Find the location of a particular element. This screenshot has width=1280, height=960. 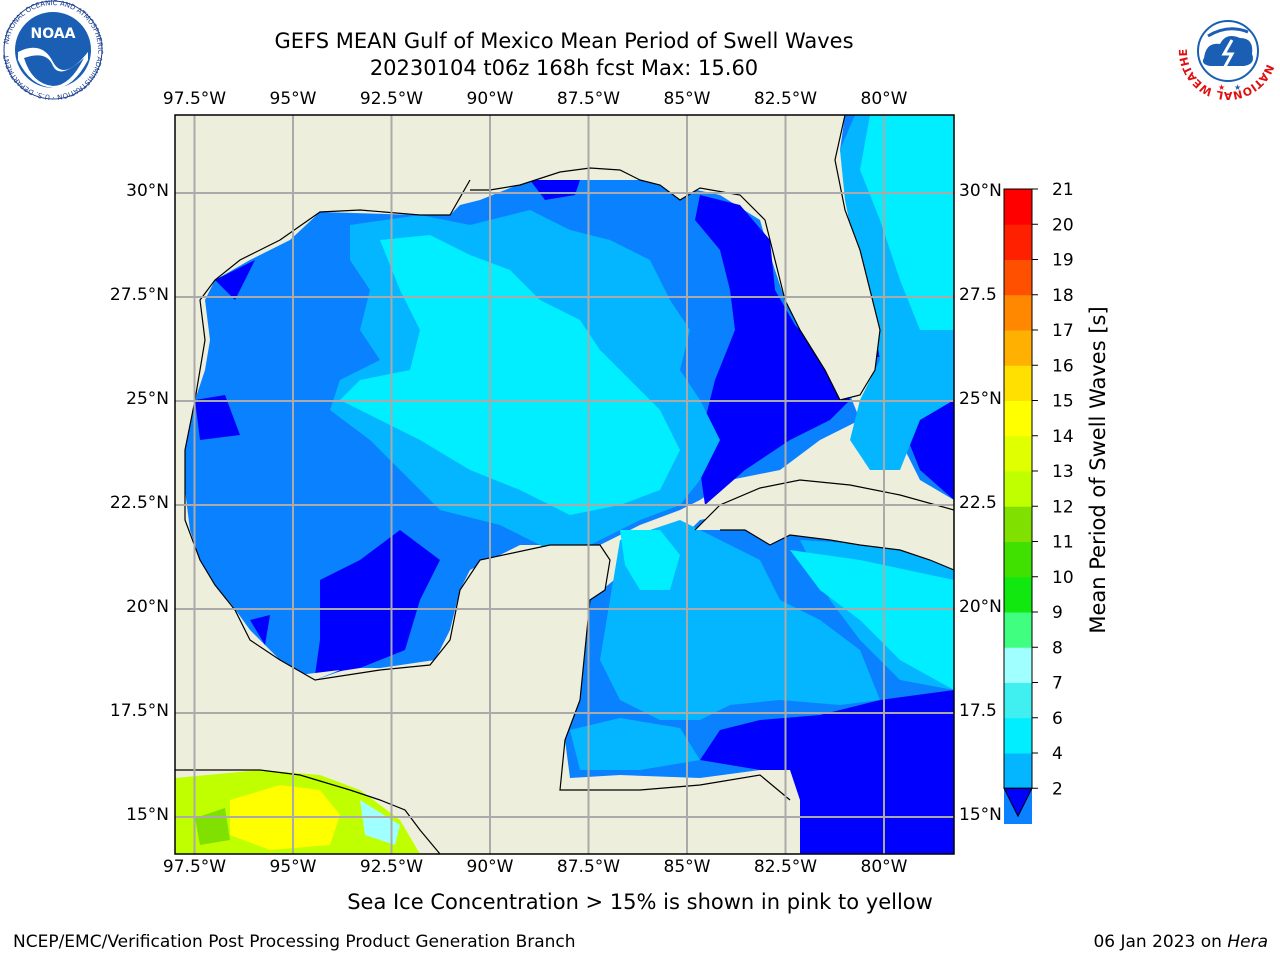

colorbar-tick-label: 9 is located at coordinates (1057, 613).